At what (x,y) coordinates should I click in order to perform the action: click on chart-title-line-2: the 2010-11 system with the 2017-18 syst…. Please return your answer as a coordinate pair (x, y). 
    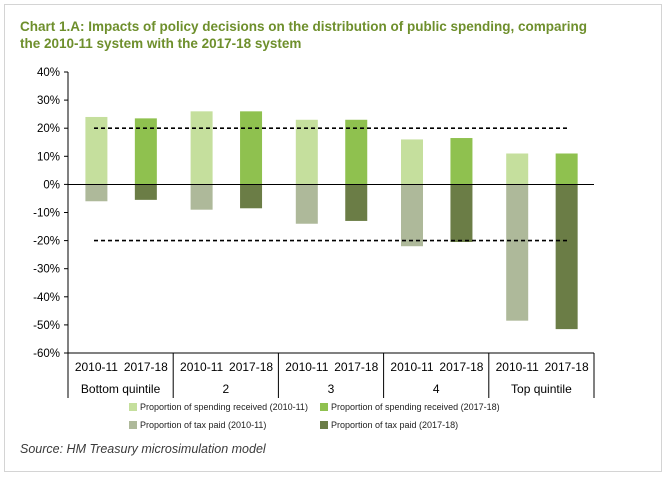
    Looking at the image, I should click on (161, 43).